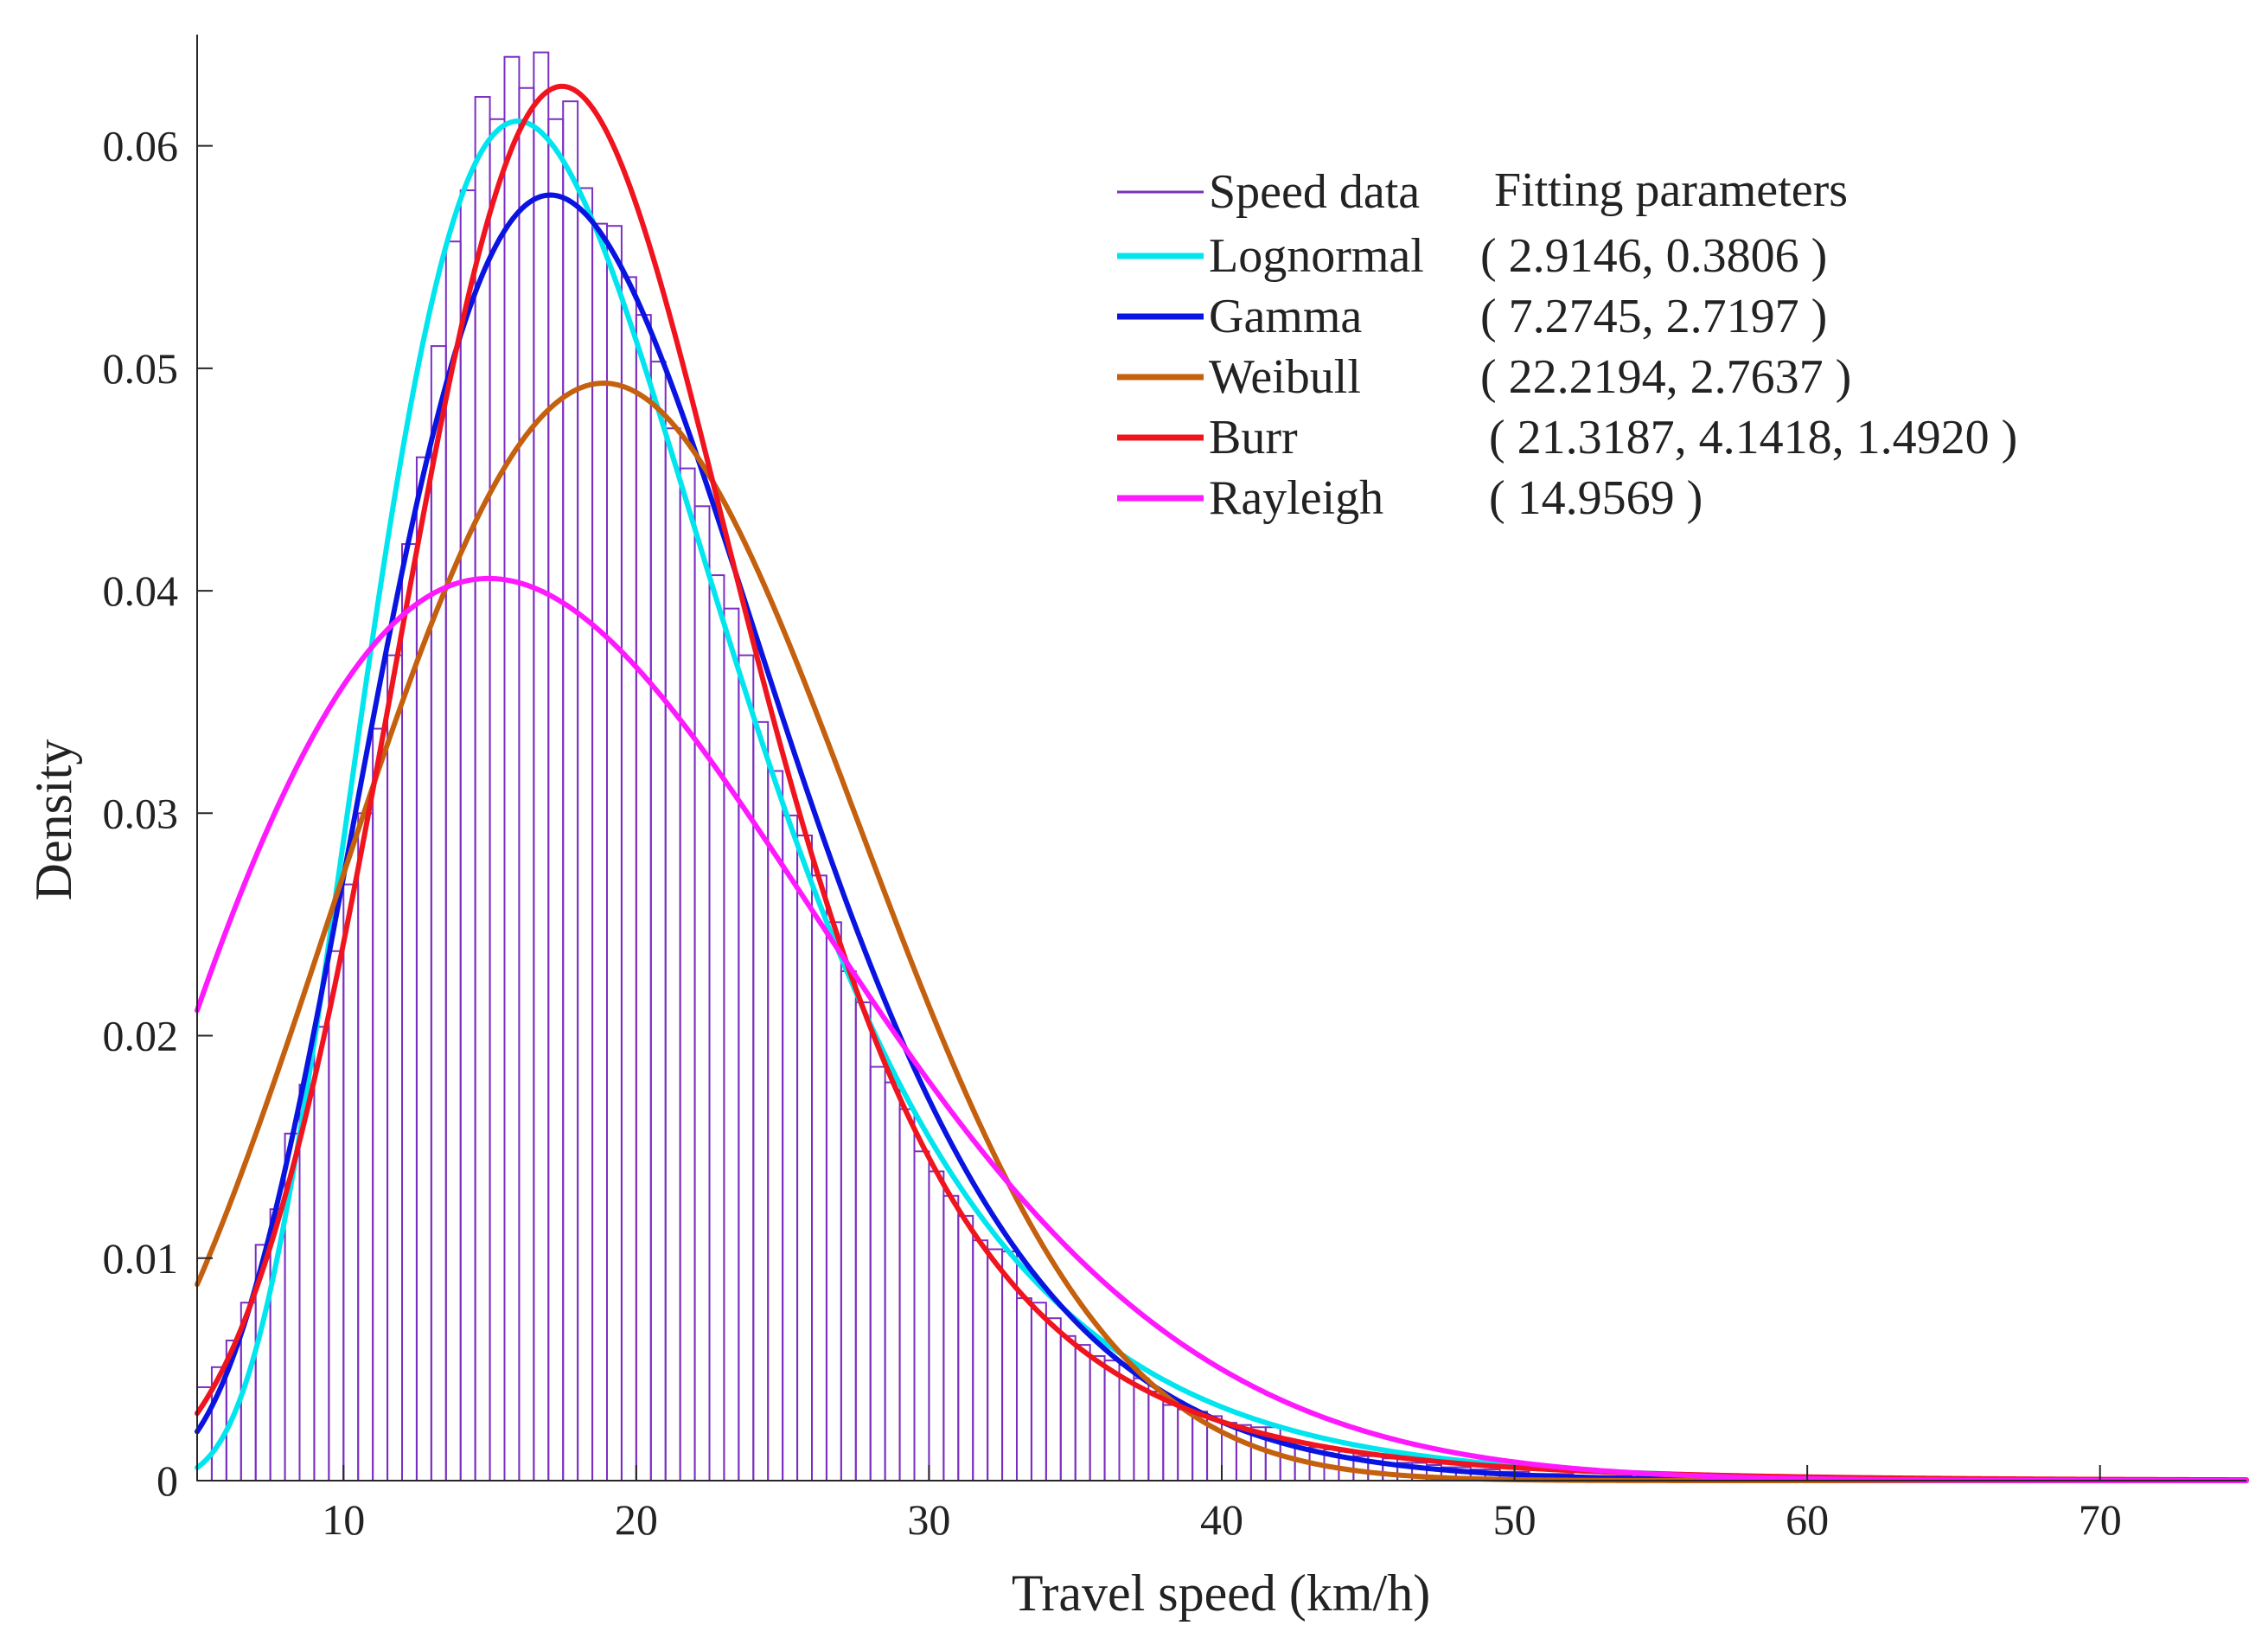  Describe the element at coordinates (1472, 256) in the screenshot. I see `legend-entry-lognormal: Lognormal ( 2.9146, 0.3806 )` at that location.